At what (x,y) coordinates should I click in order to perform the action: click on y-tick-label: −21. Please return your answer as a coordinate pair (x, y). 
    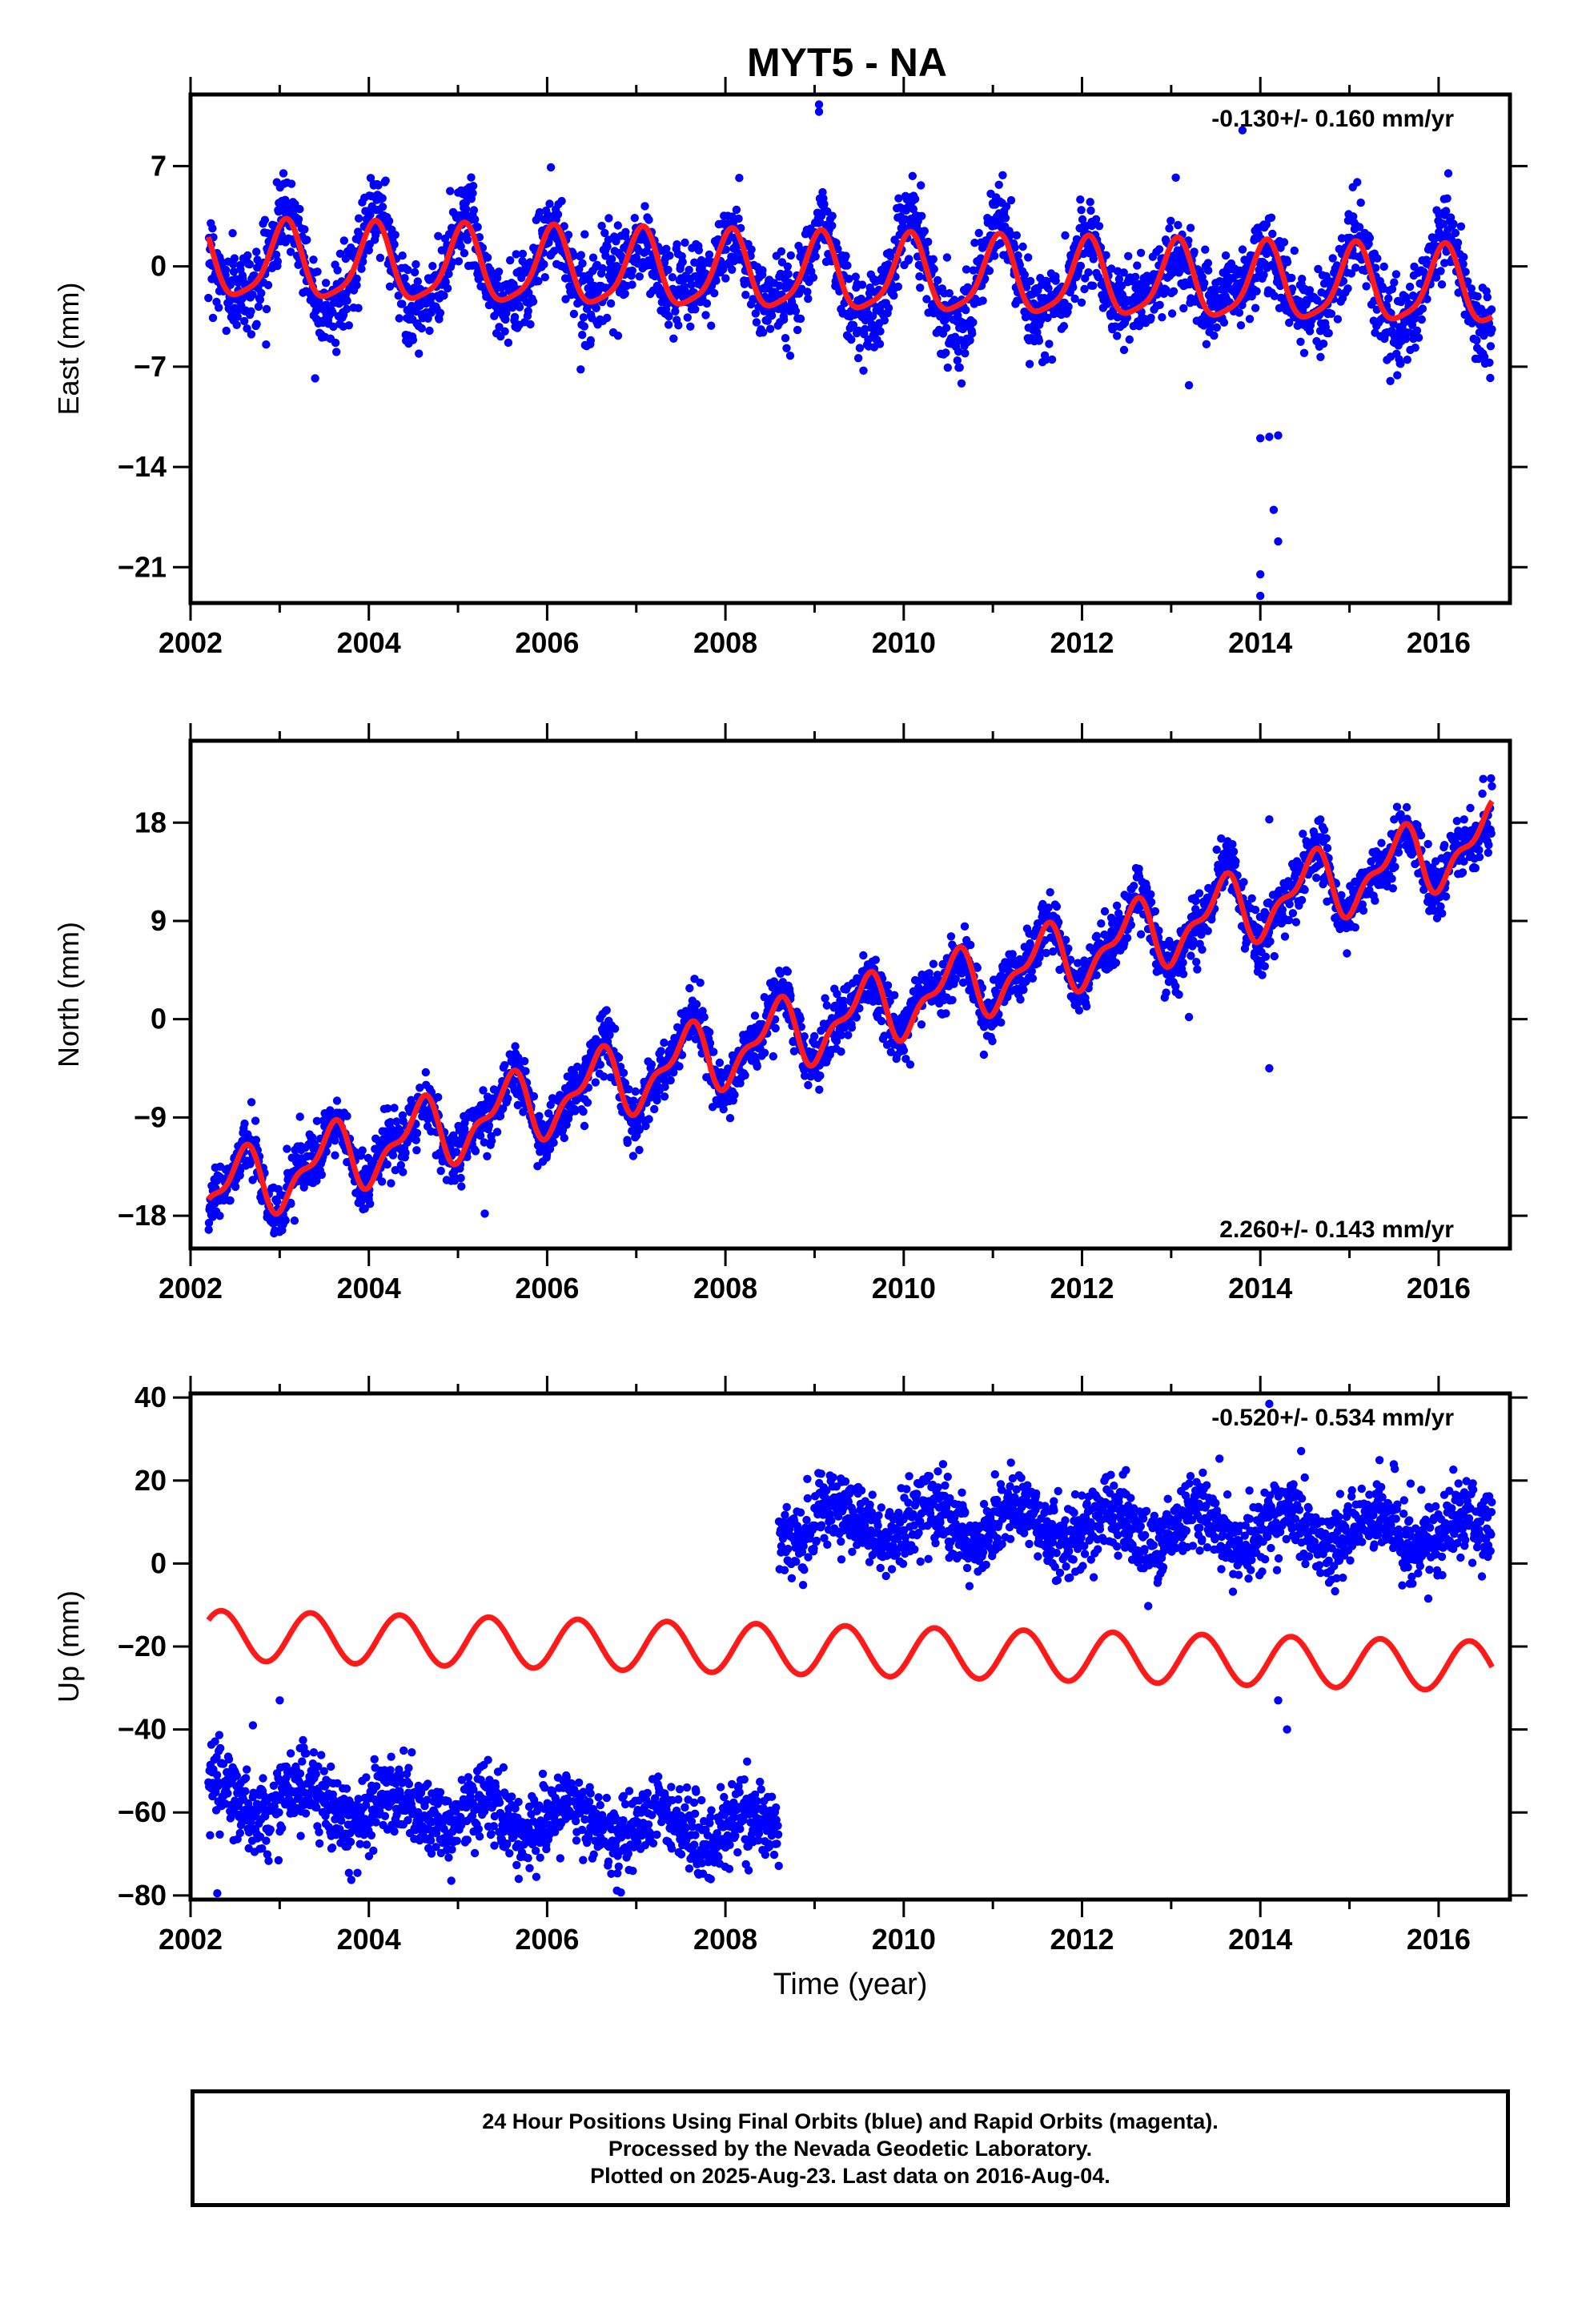
    Looking at the image, I should click on (142, 566).